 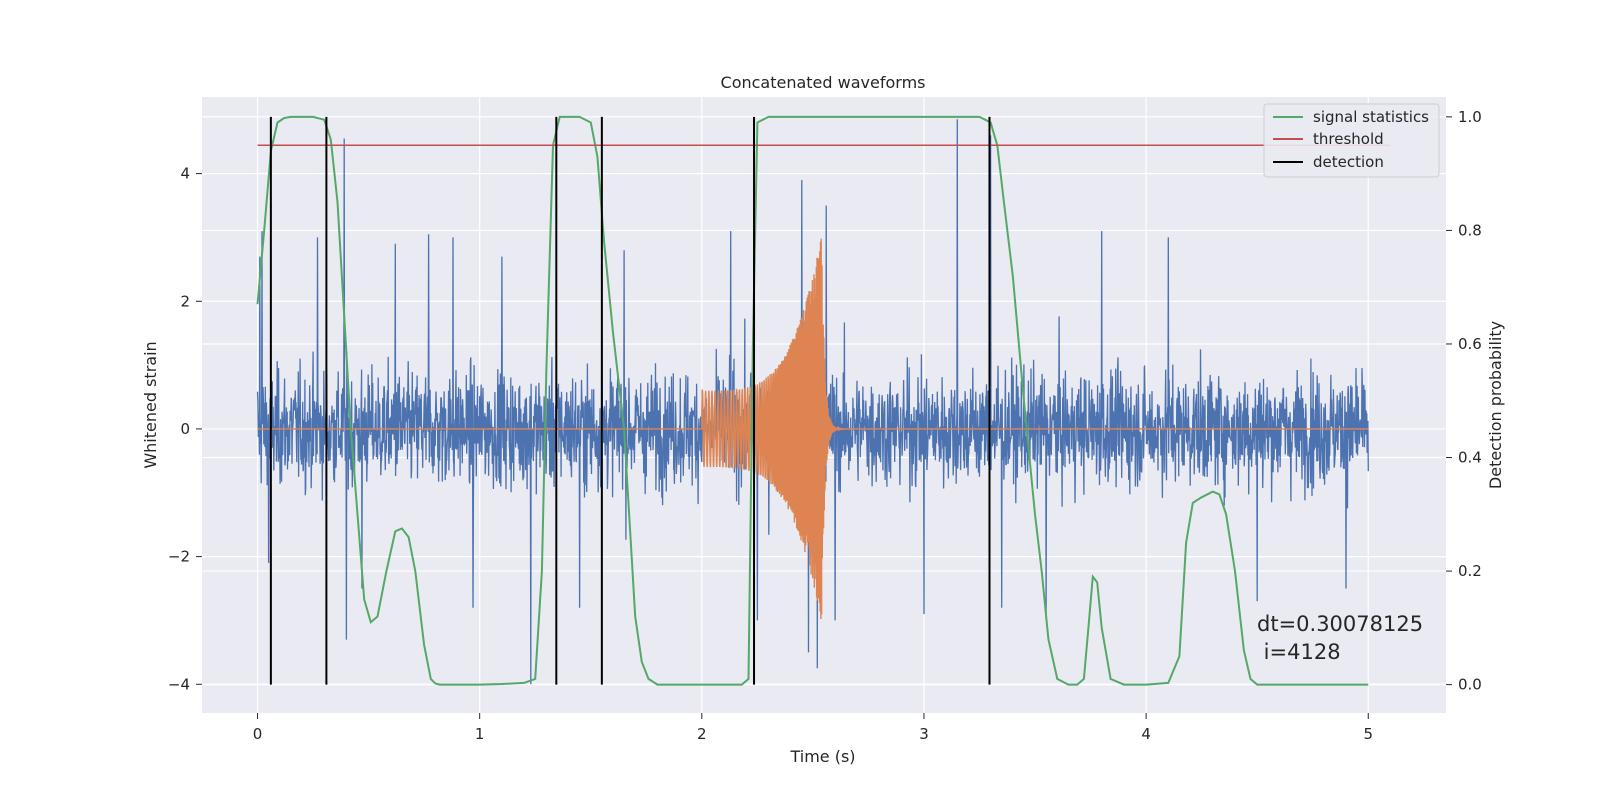 I want to click on y-tick-label-right: 0.2, so click(x=1470, y=571).